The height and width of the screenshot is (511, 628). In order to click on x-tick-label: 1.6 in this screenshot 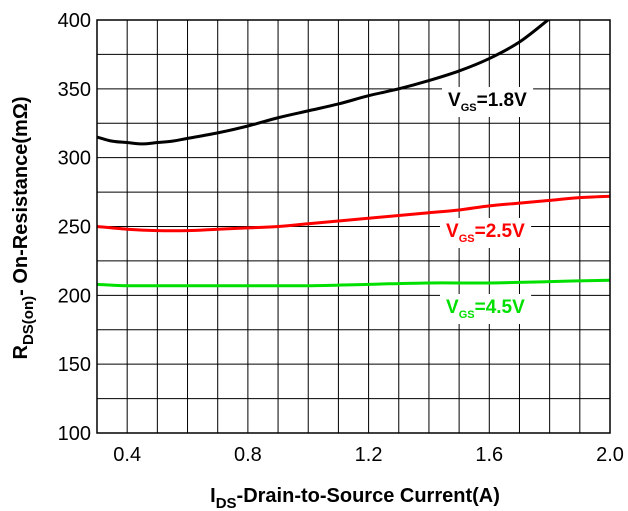, I will do `click(489, 455)`.